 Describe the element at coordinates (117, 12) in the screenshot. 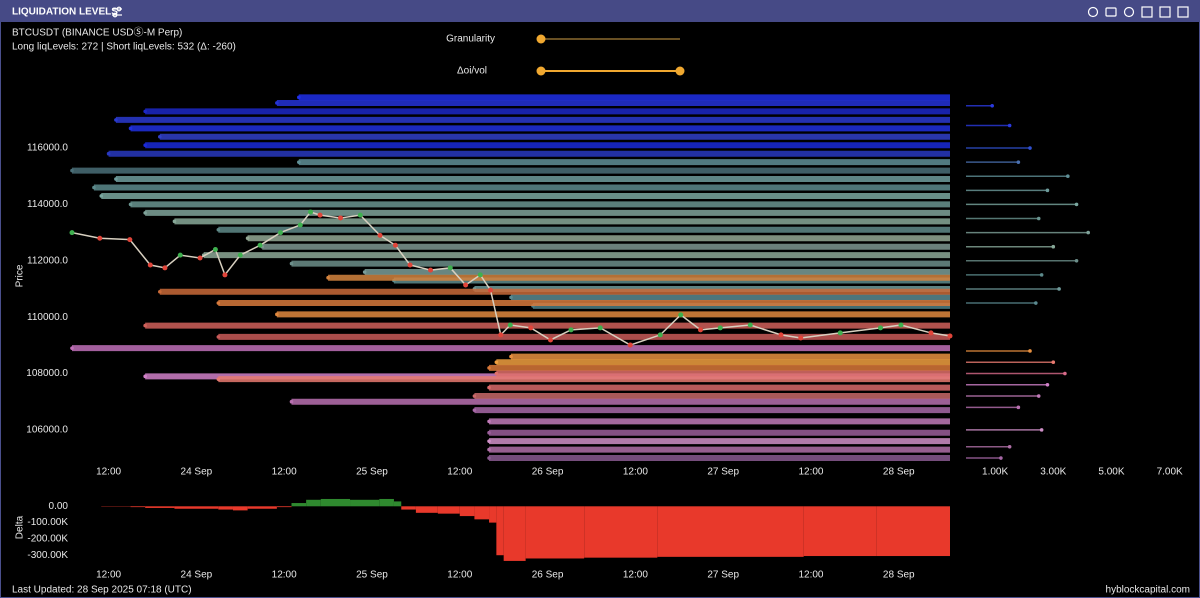

I see `settings-icon` at that location.